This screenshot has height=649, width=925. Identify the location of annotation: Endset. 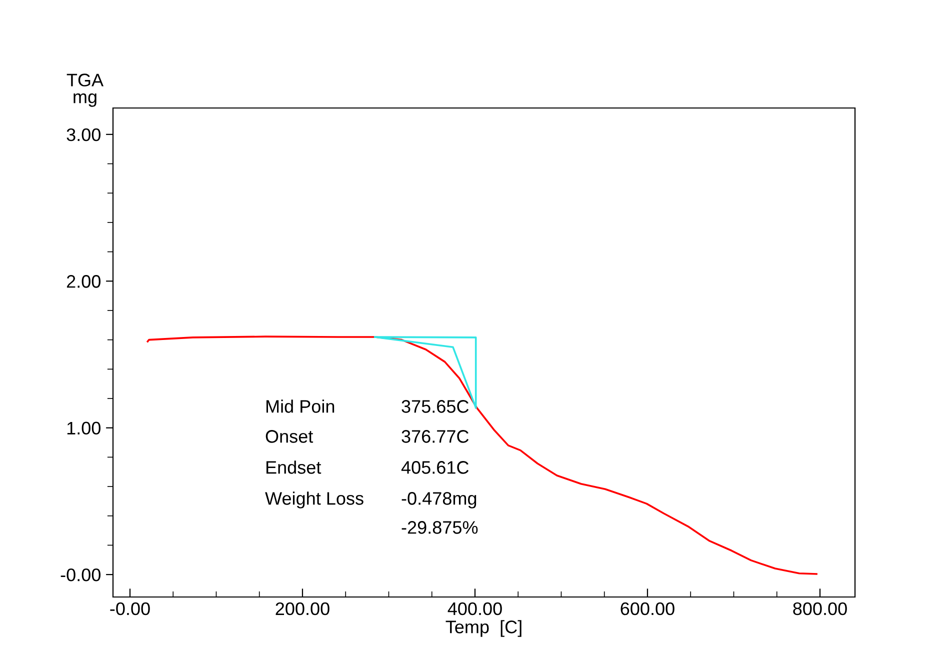
(294, 467).